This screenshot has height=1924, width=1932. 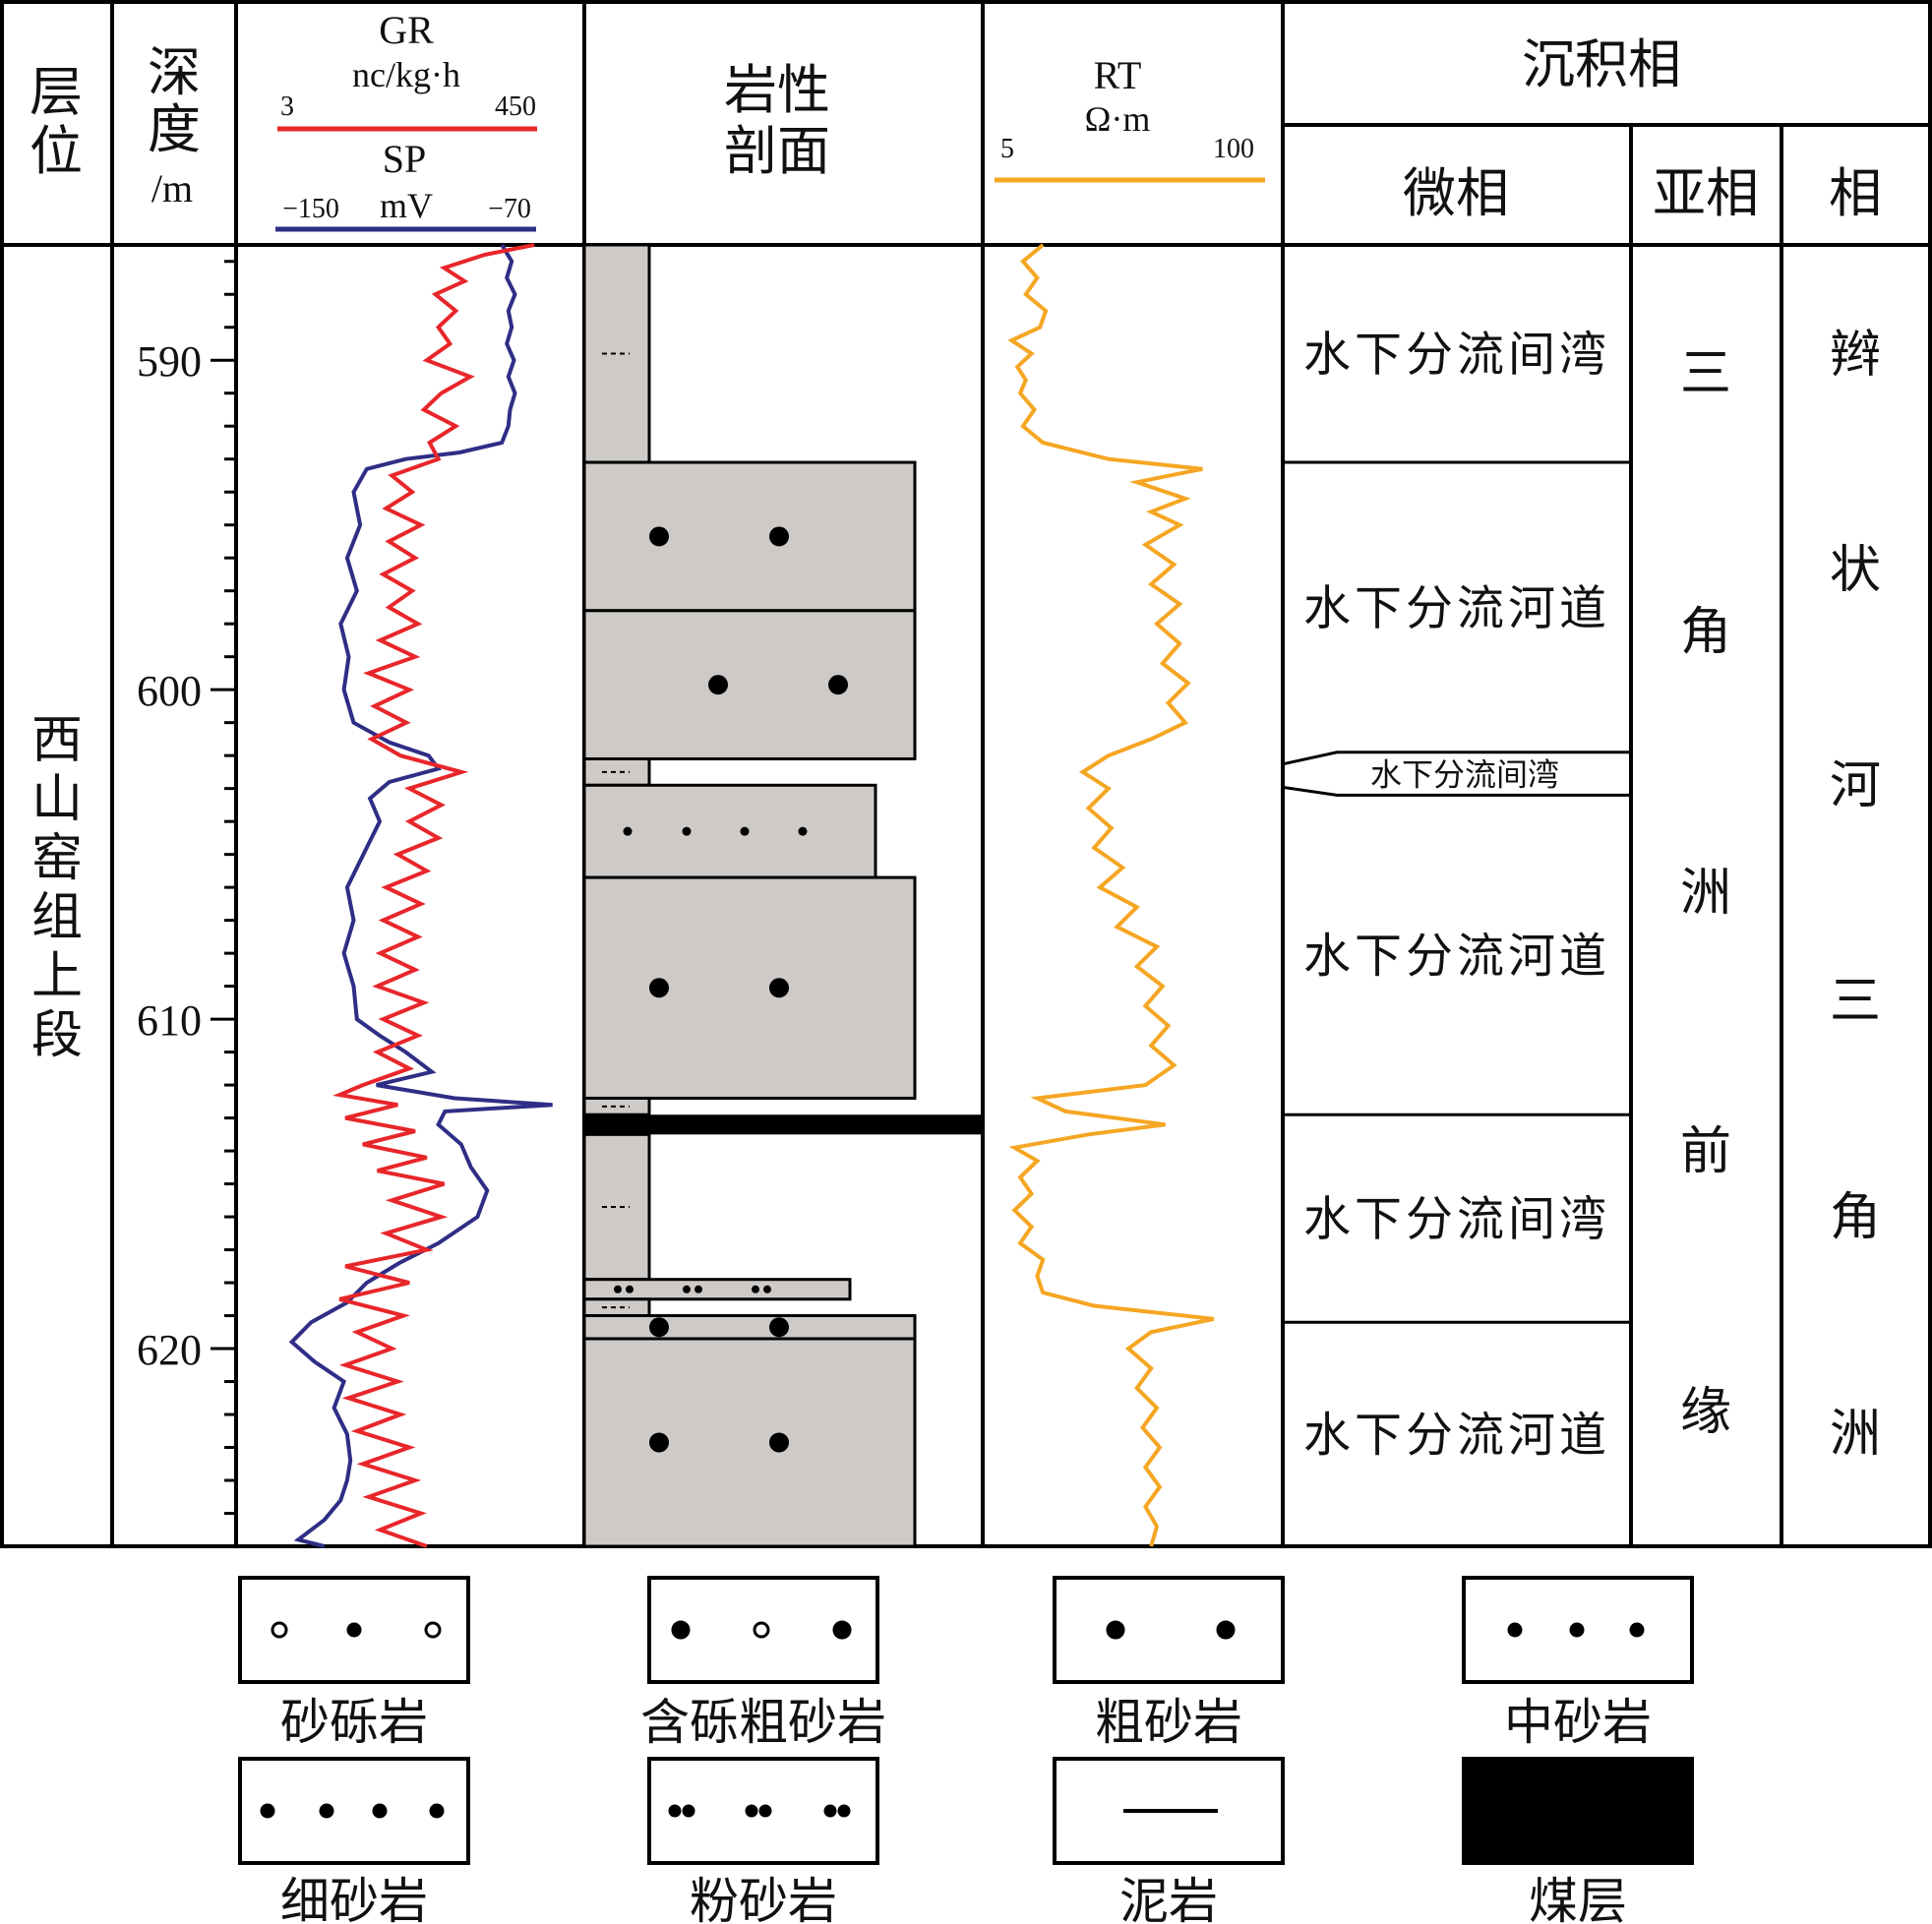 I want to click on lithology-header: 岩性剖面, so click(x=777, y=121).